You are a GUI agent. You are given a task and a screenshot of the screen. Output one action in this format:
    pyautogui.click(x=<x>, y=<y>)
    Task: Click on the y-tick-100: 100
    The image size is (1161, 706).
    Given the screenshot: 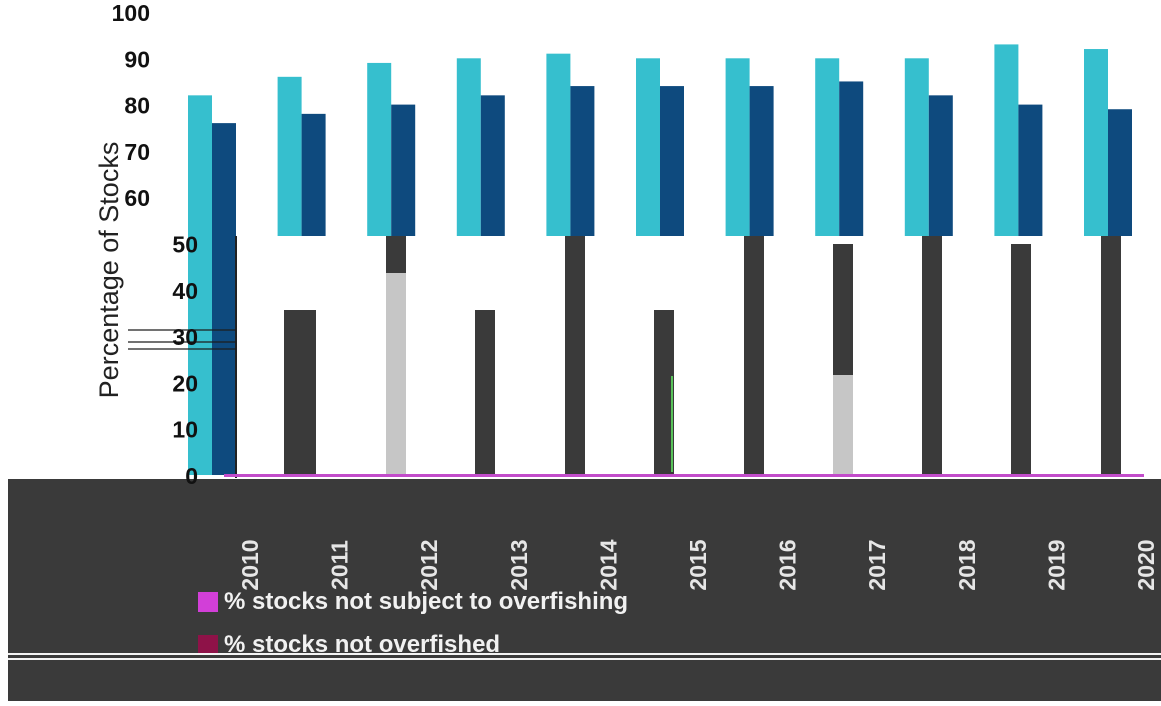 What is the action you would take?
    pyautogui.click(x=131, y=13)
    